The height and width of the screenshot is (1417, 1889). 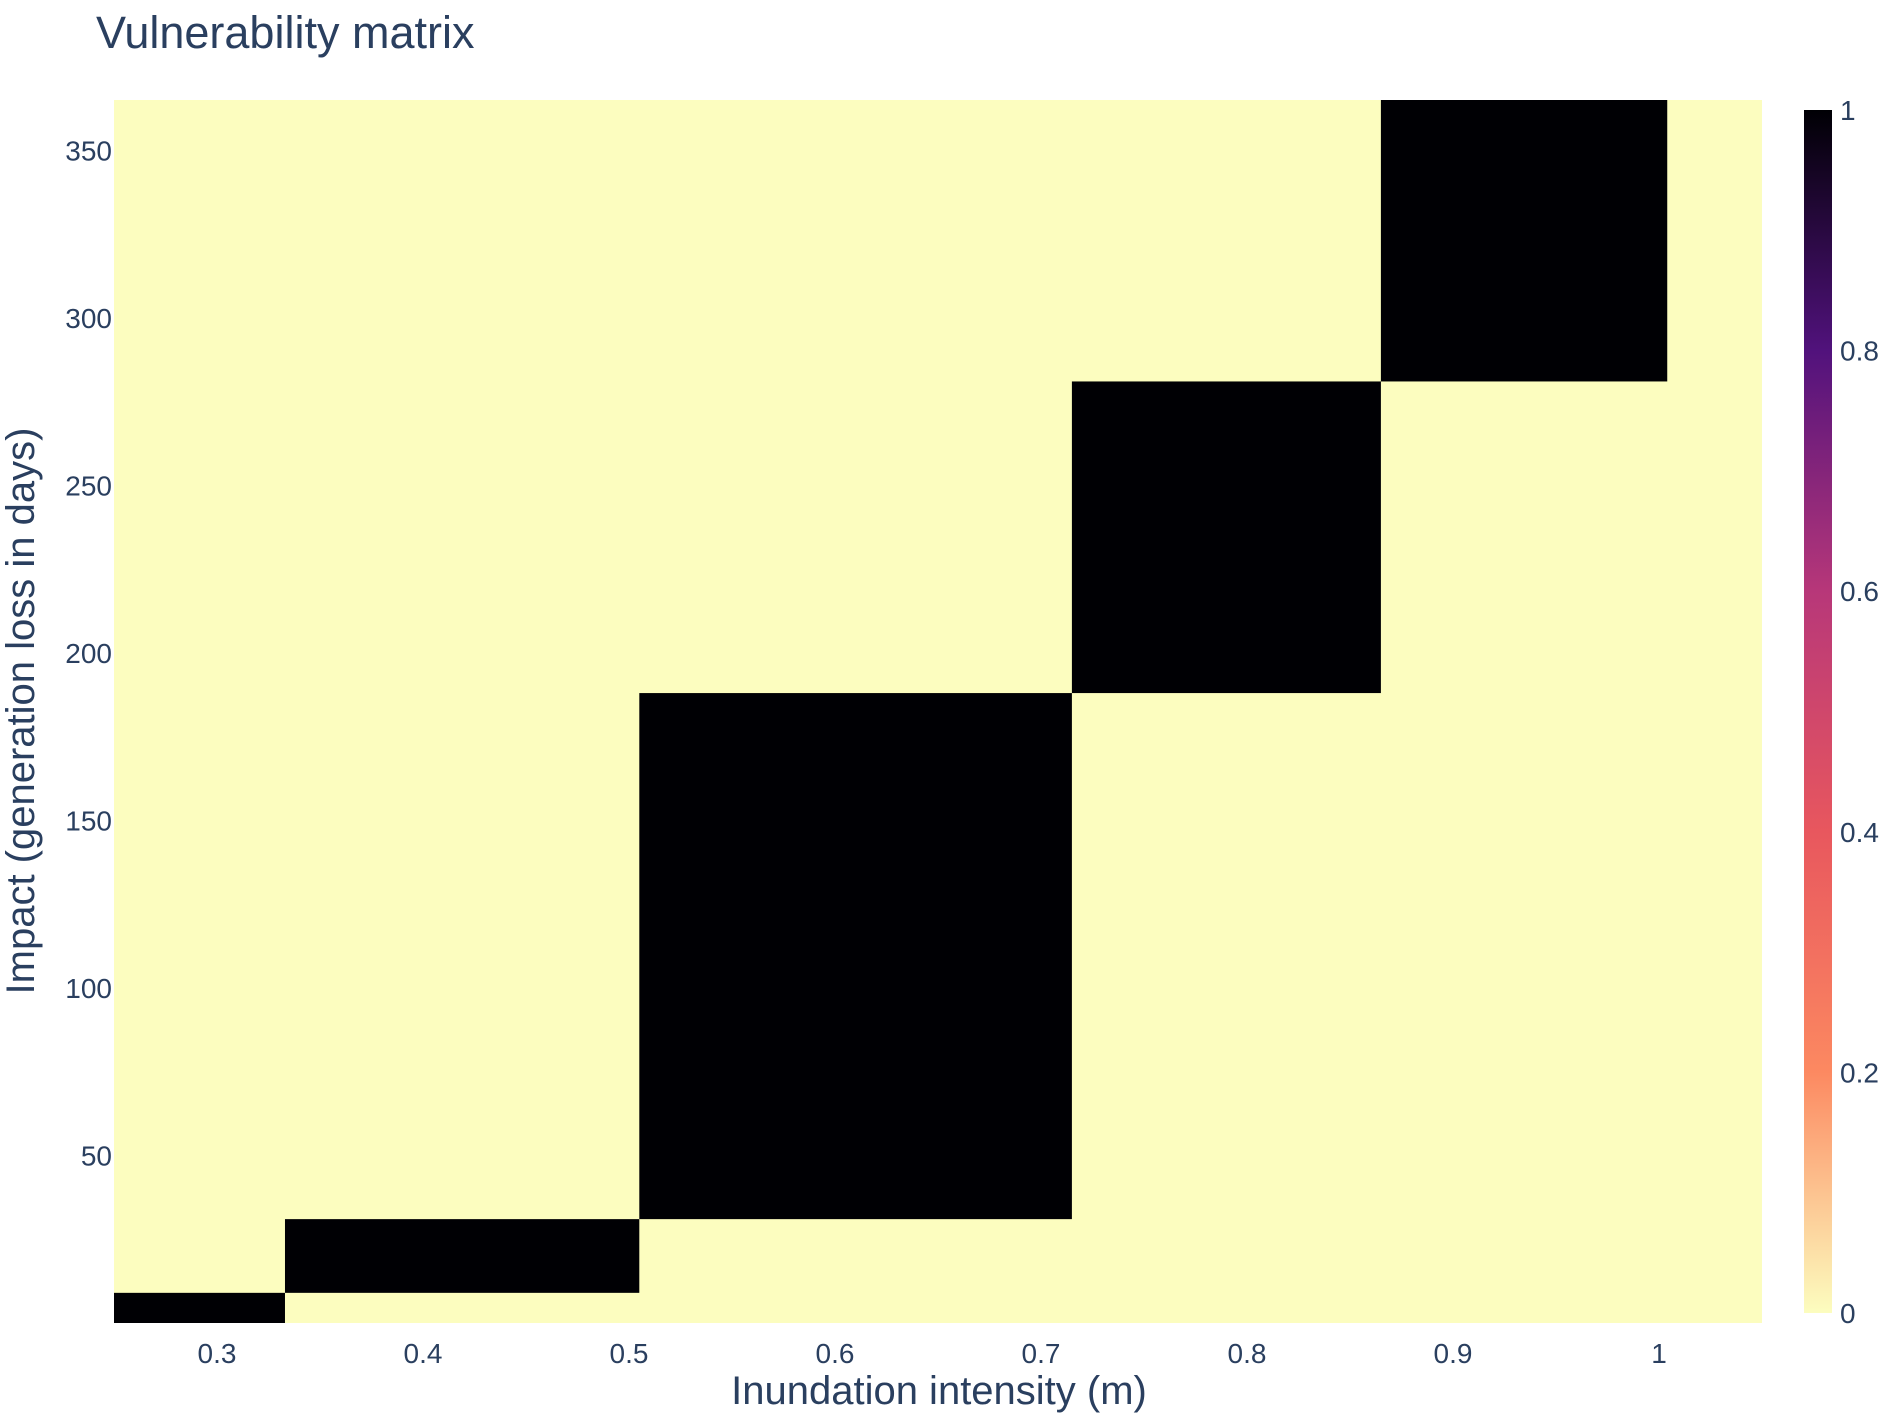 I want to click on x-tick-label: 0.3, so click(x=217, y=1353).